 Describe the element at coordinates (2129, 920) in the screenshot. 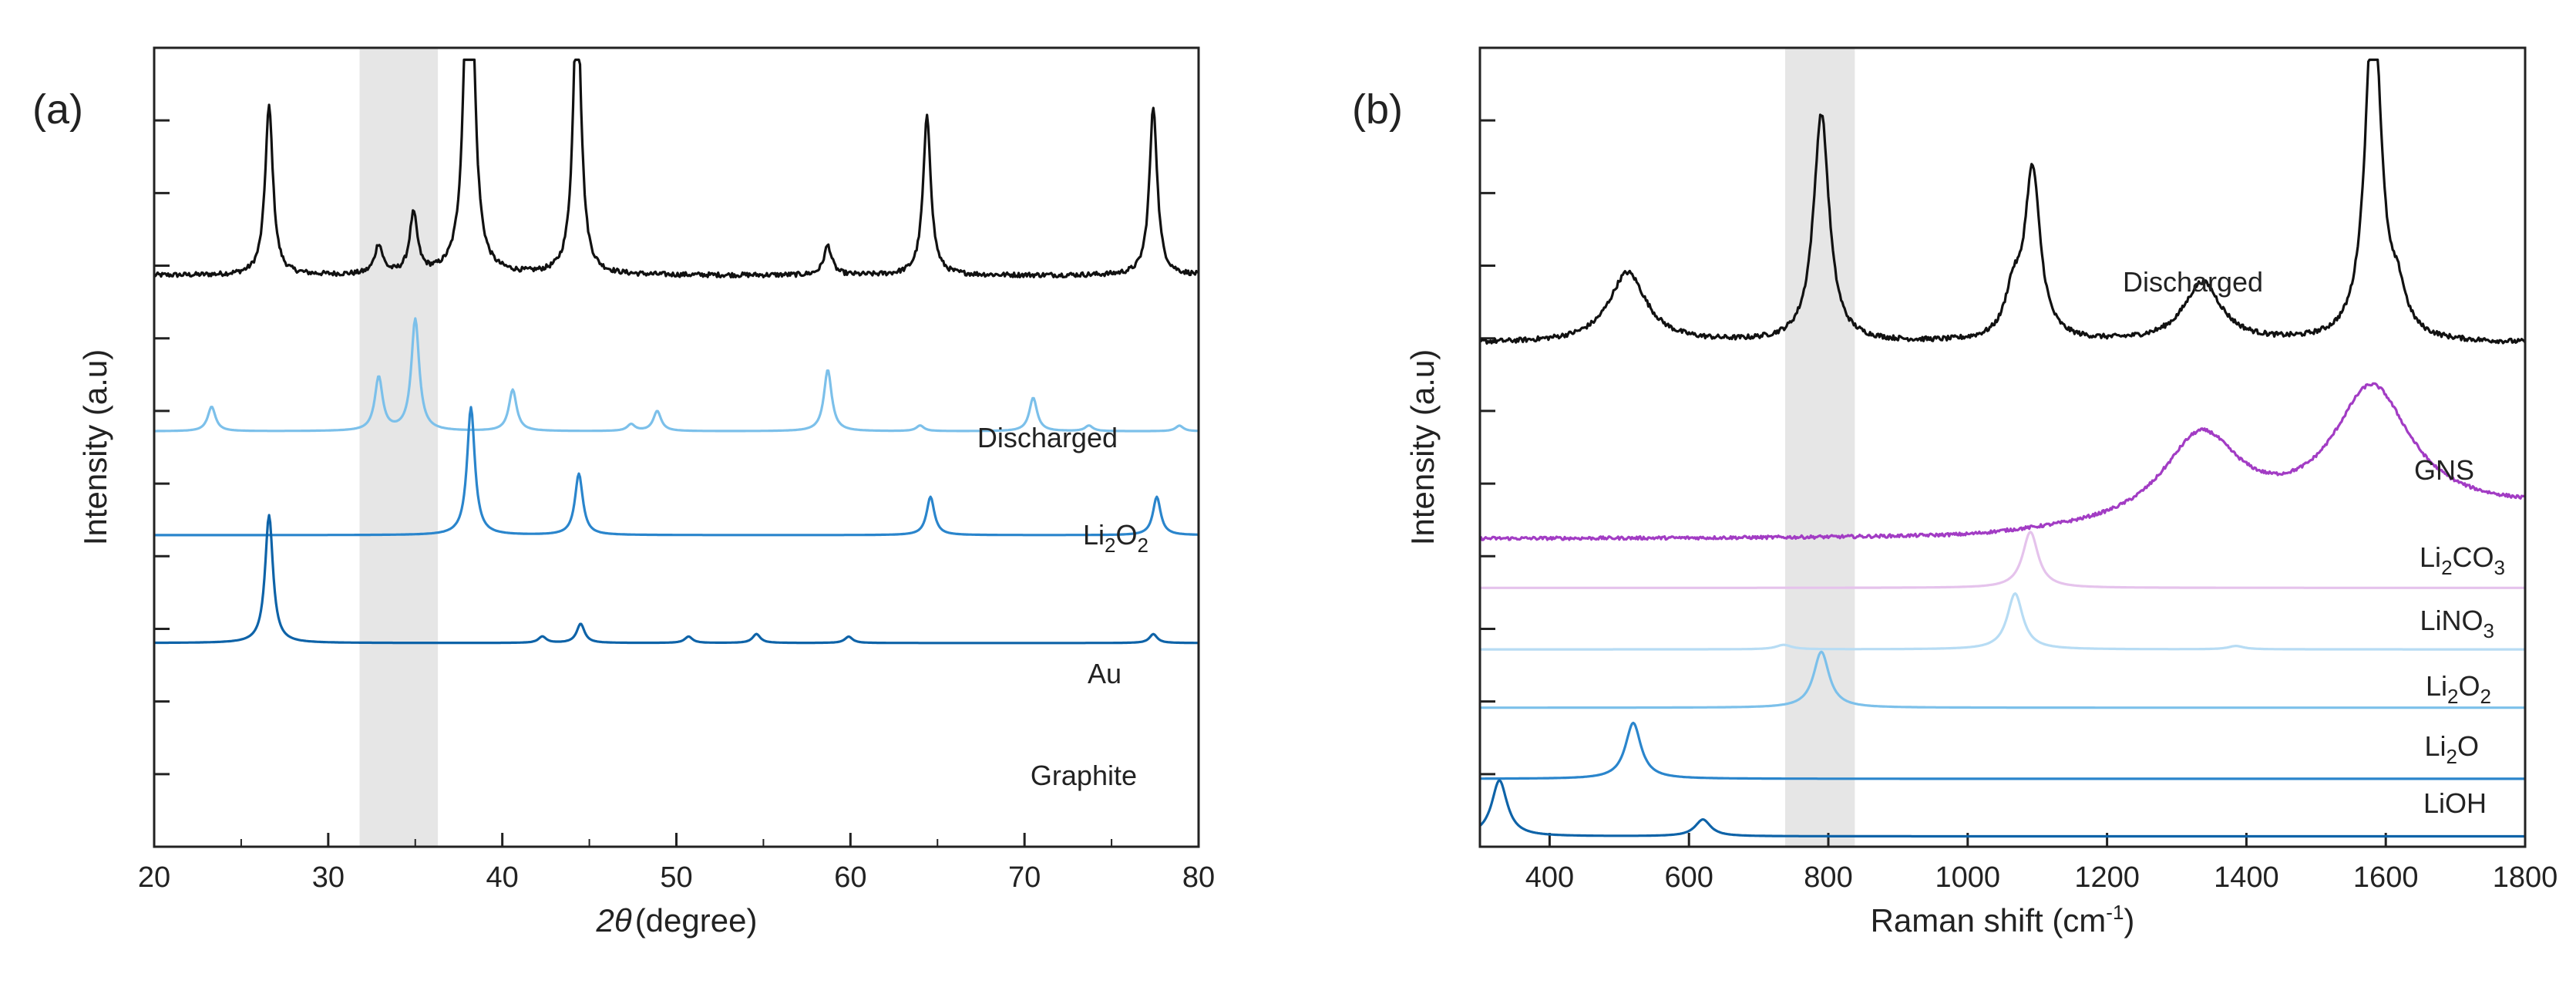

I see `panel-b-x-axis-tail: )` at that location.